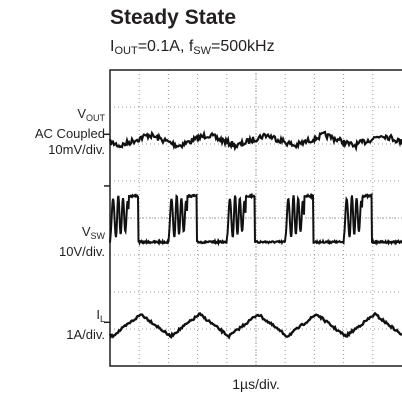 The height and width of the screenshot is (400, 402). Describe the element at coordinates (91, 114) in the screenshot. I see `vout-label-main: VOUT` at that location.